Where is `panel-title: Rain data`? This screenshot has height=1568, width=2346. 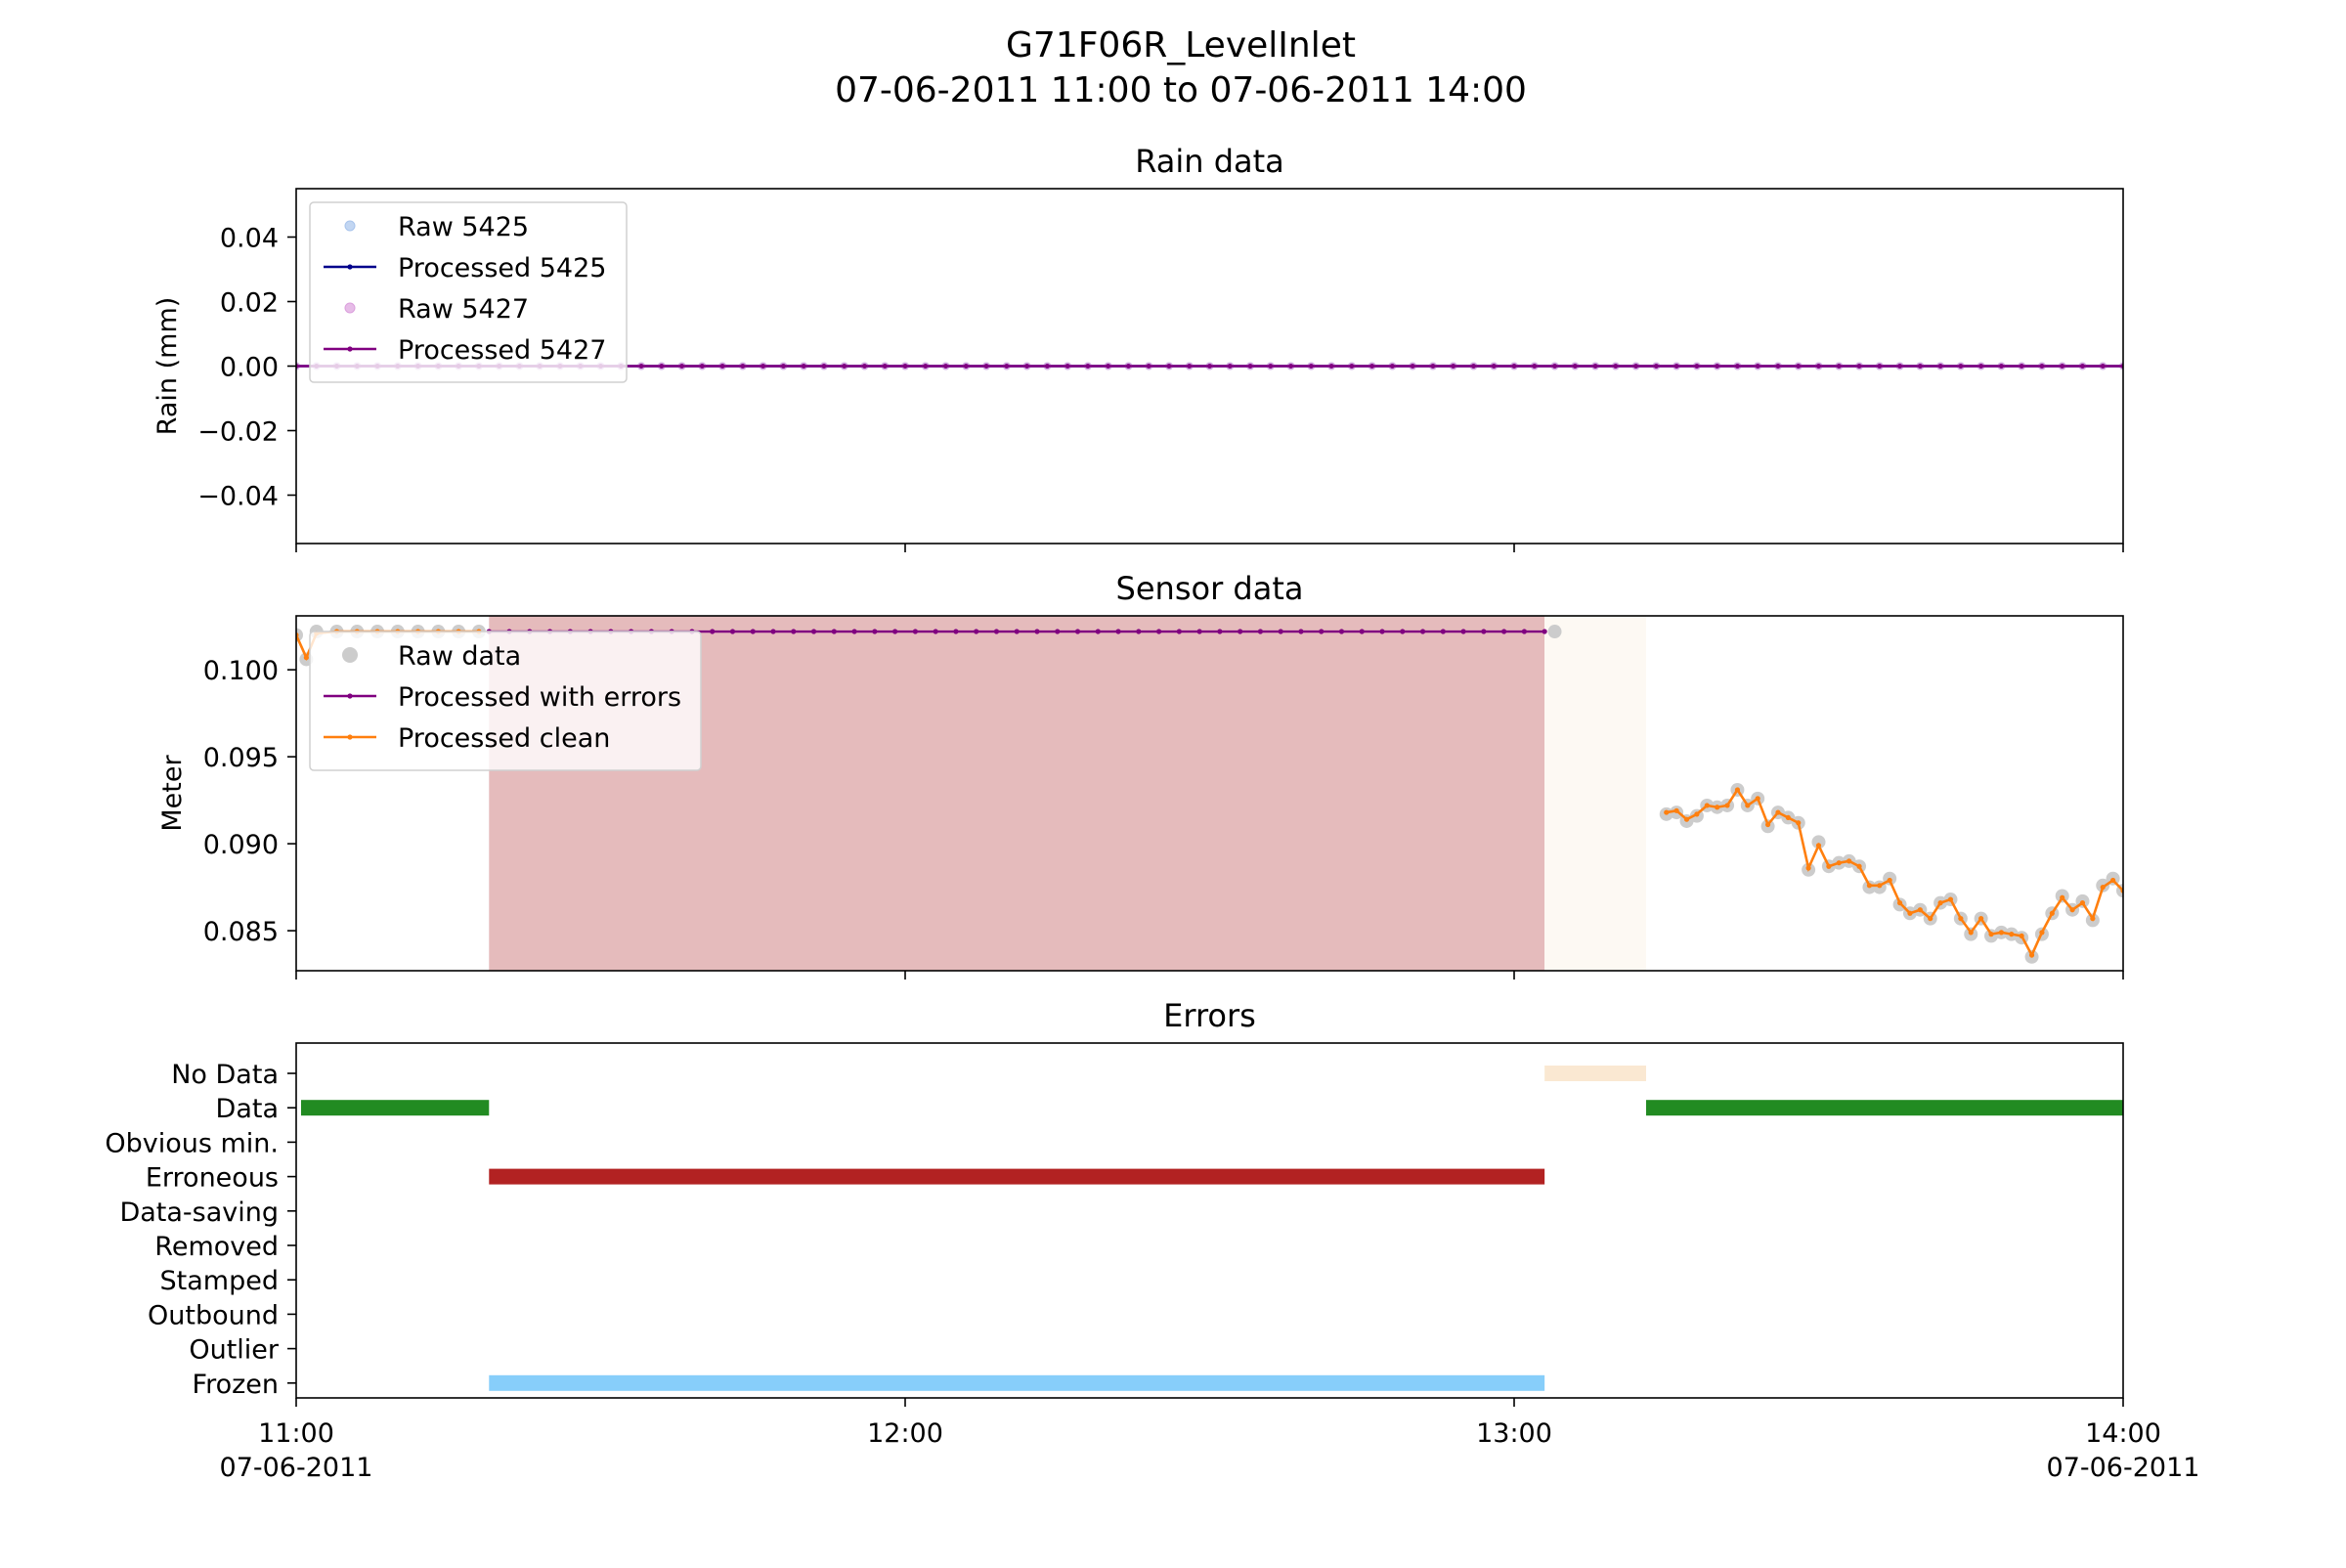
panel-title: Rain data is located at coordinates (1209, 162).